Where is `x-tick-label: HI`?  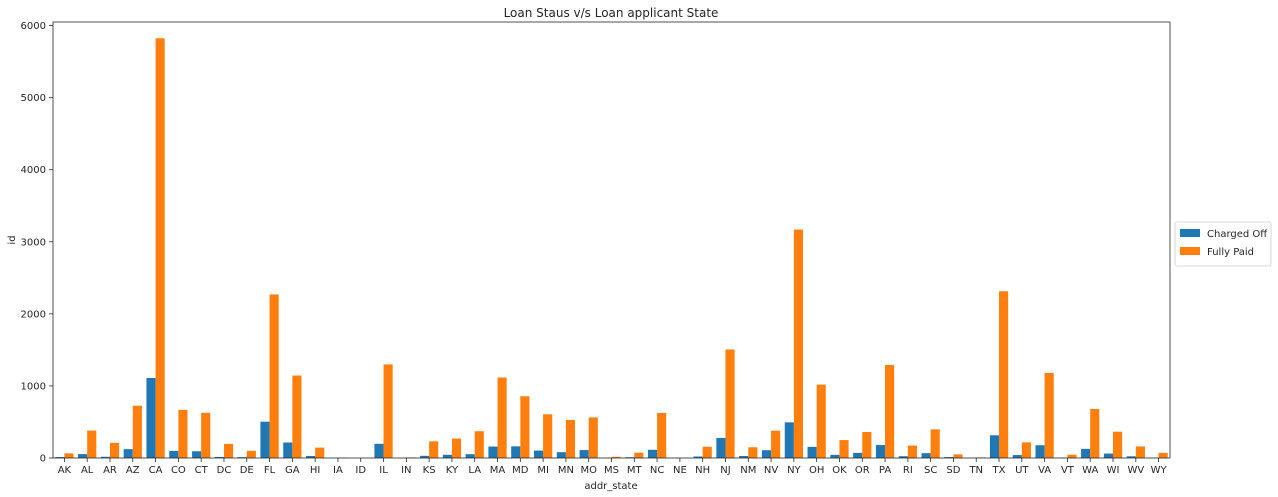 x-tick-label: HI is located at coordinates (315, 470).